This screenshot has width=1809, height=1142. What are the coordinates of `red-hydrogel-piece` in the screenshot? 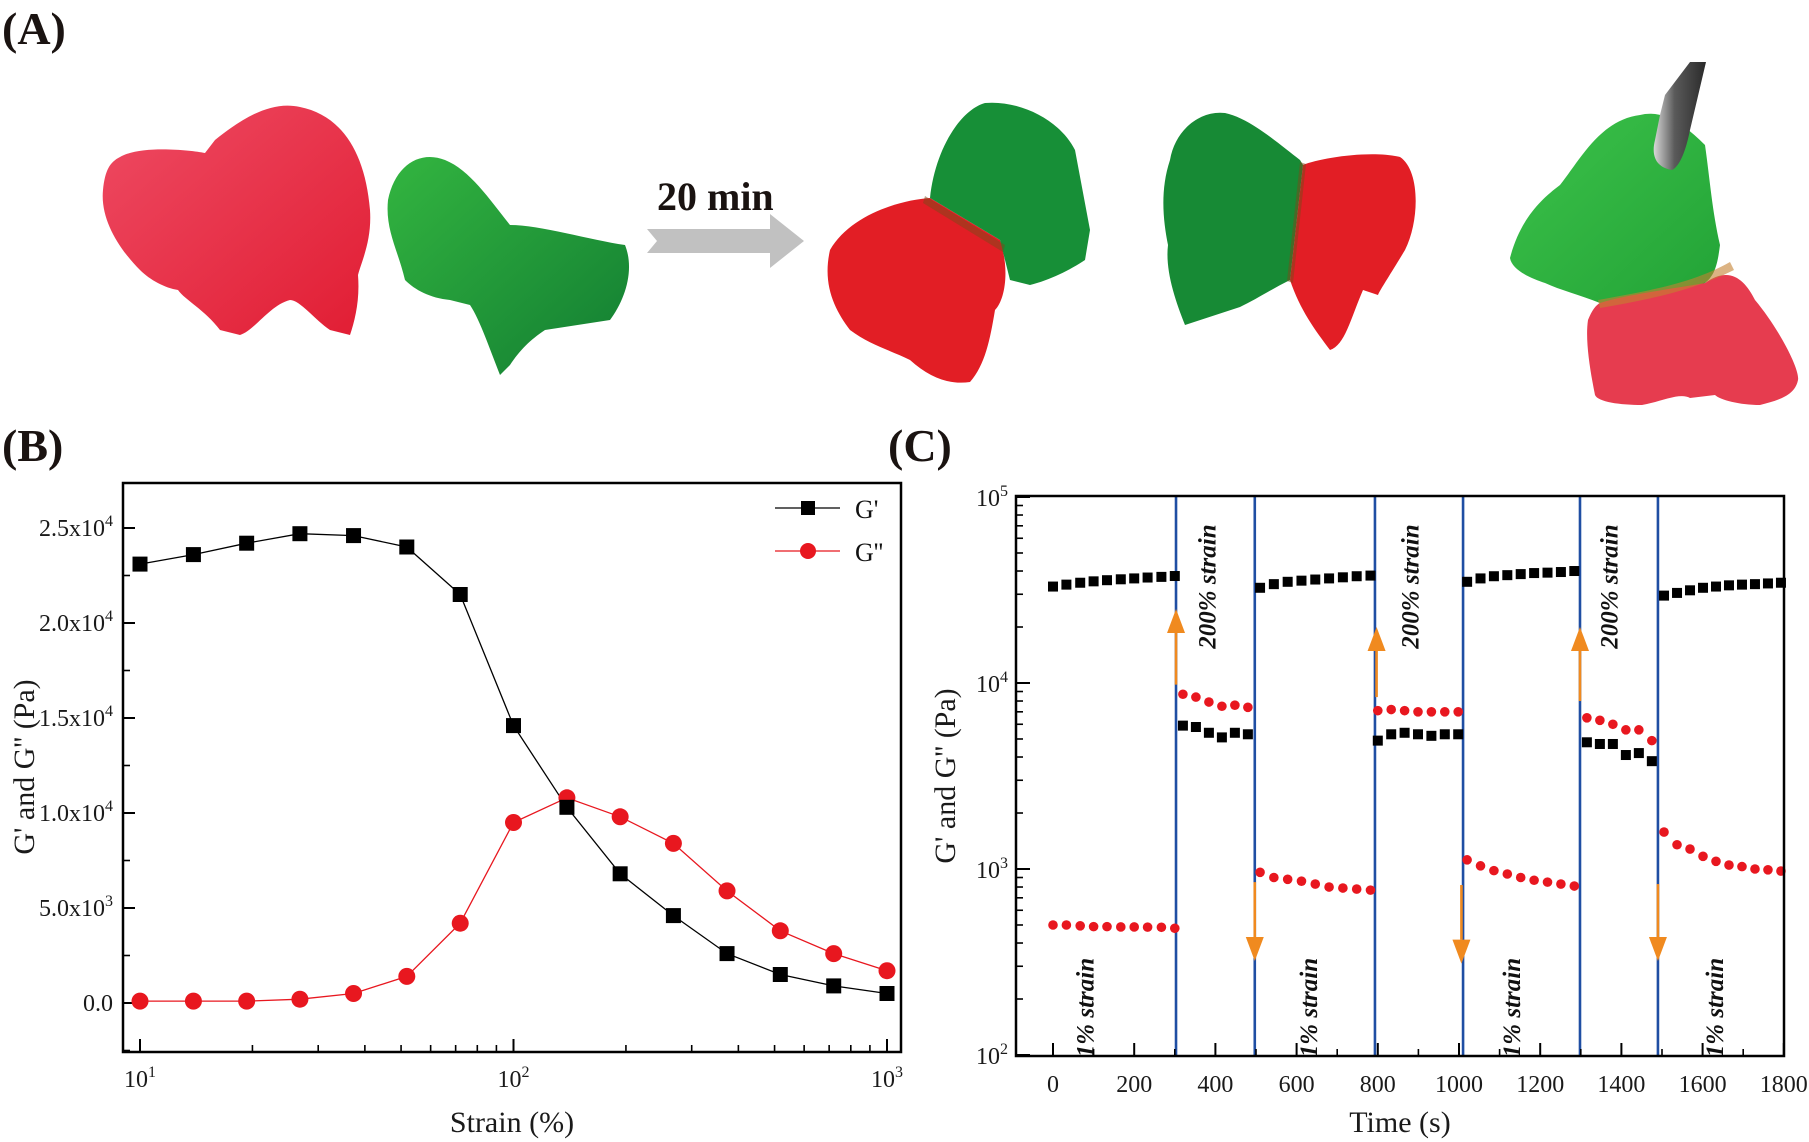 It's located at (236, 220).